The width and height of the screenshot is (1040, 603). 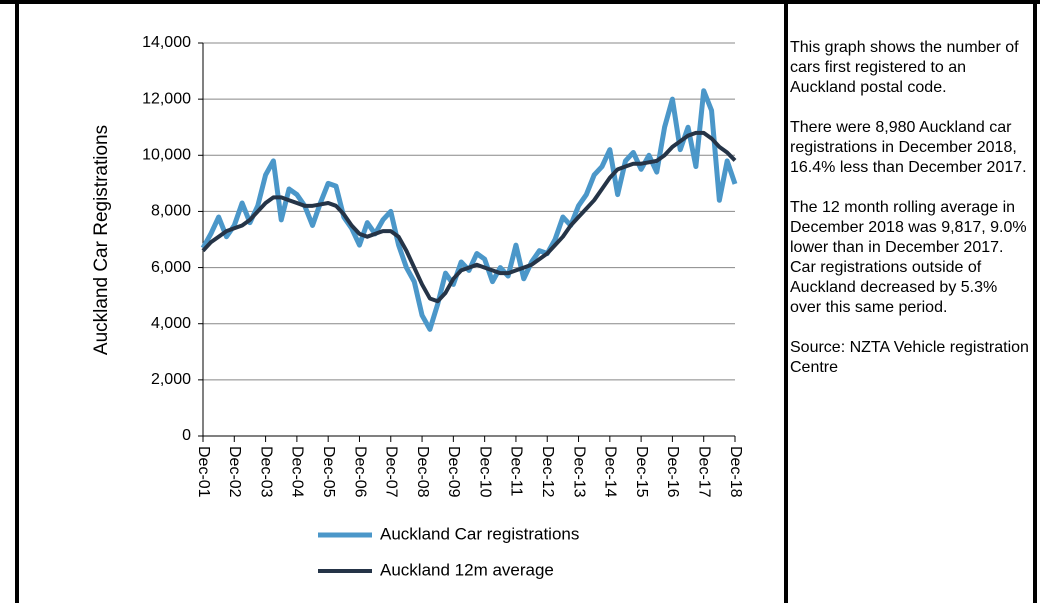 I want to click on x-tick-label: Dec-09, so click(x=453, y=472).